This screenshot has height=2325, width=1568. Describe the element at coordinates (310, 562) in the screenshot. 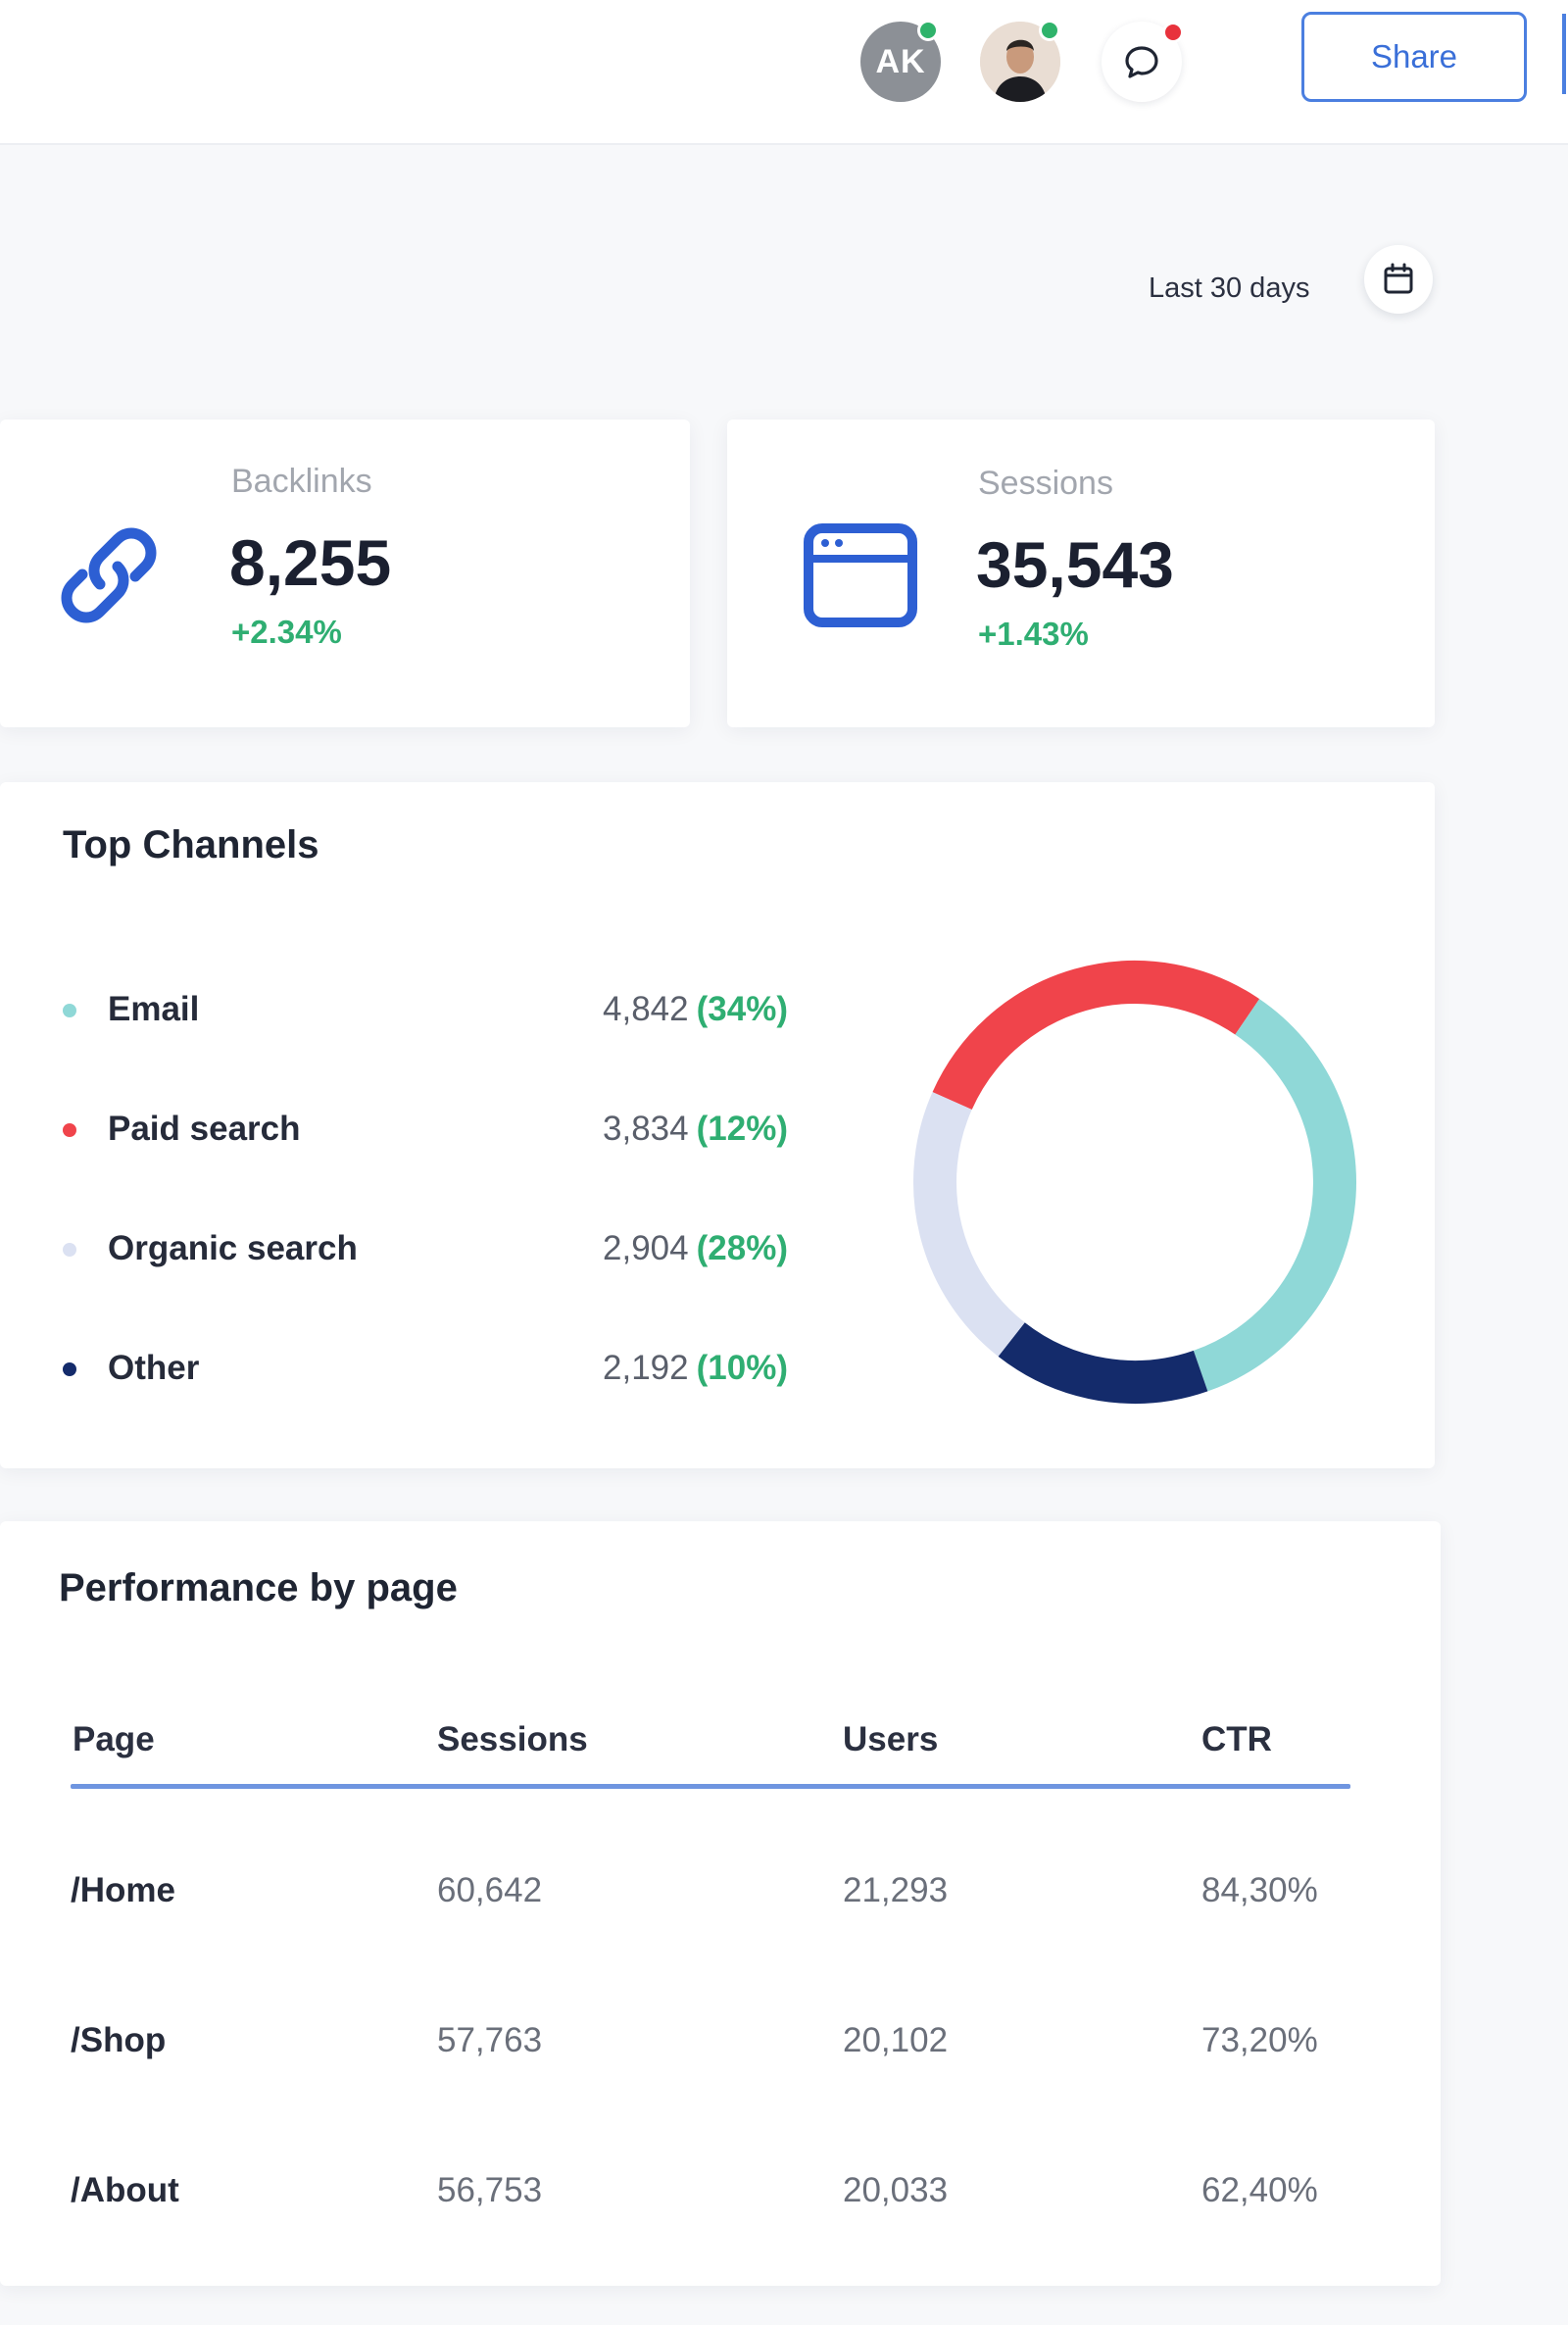

I see `kpi-value: 8,255` at that location.